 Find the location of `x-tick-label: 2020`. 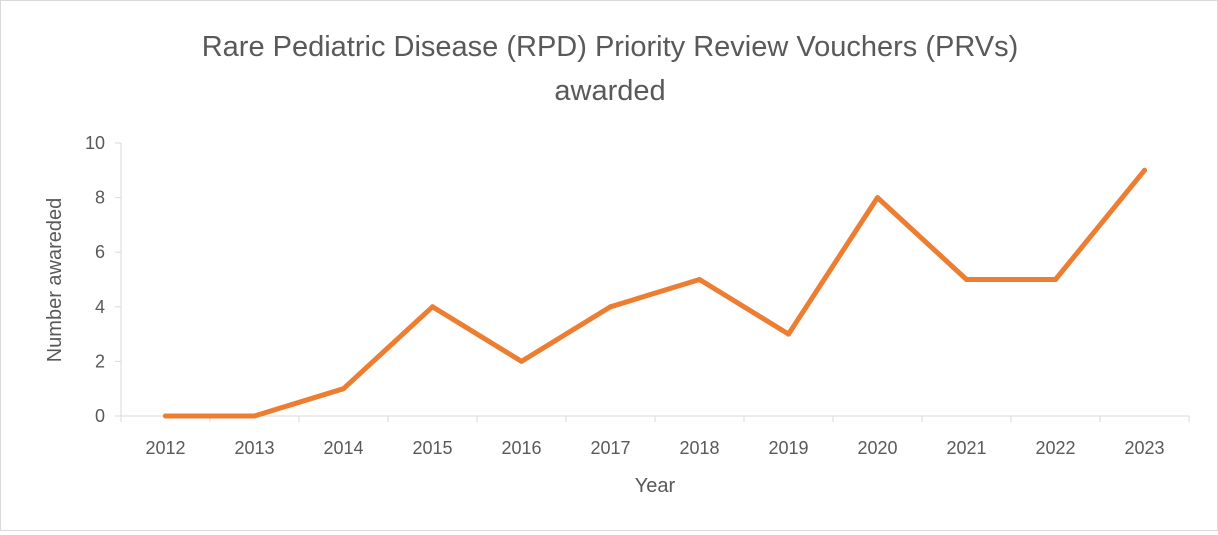

x-tick-label: 2020 is located at coordinates (877, 448).